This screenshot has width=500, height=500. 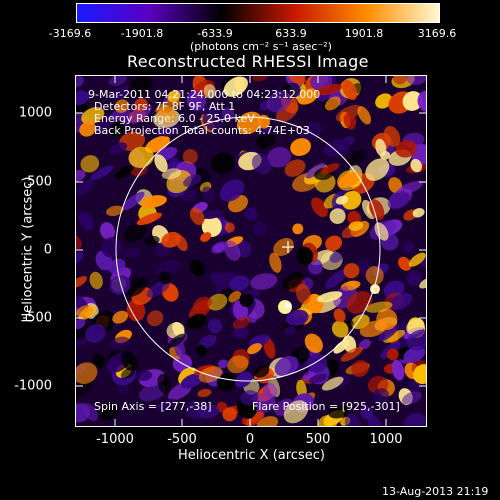 What do you see at coordinates (248, 61) in the screenshot?
I see `plot-title: Reconstructed RHESSI Image` at bounding box center [248, 61].